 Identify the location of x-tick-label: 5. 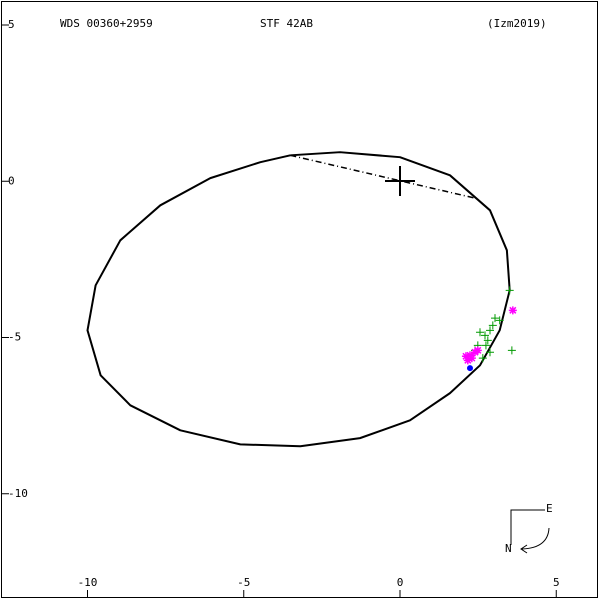
(556, 582).